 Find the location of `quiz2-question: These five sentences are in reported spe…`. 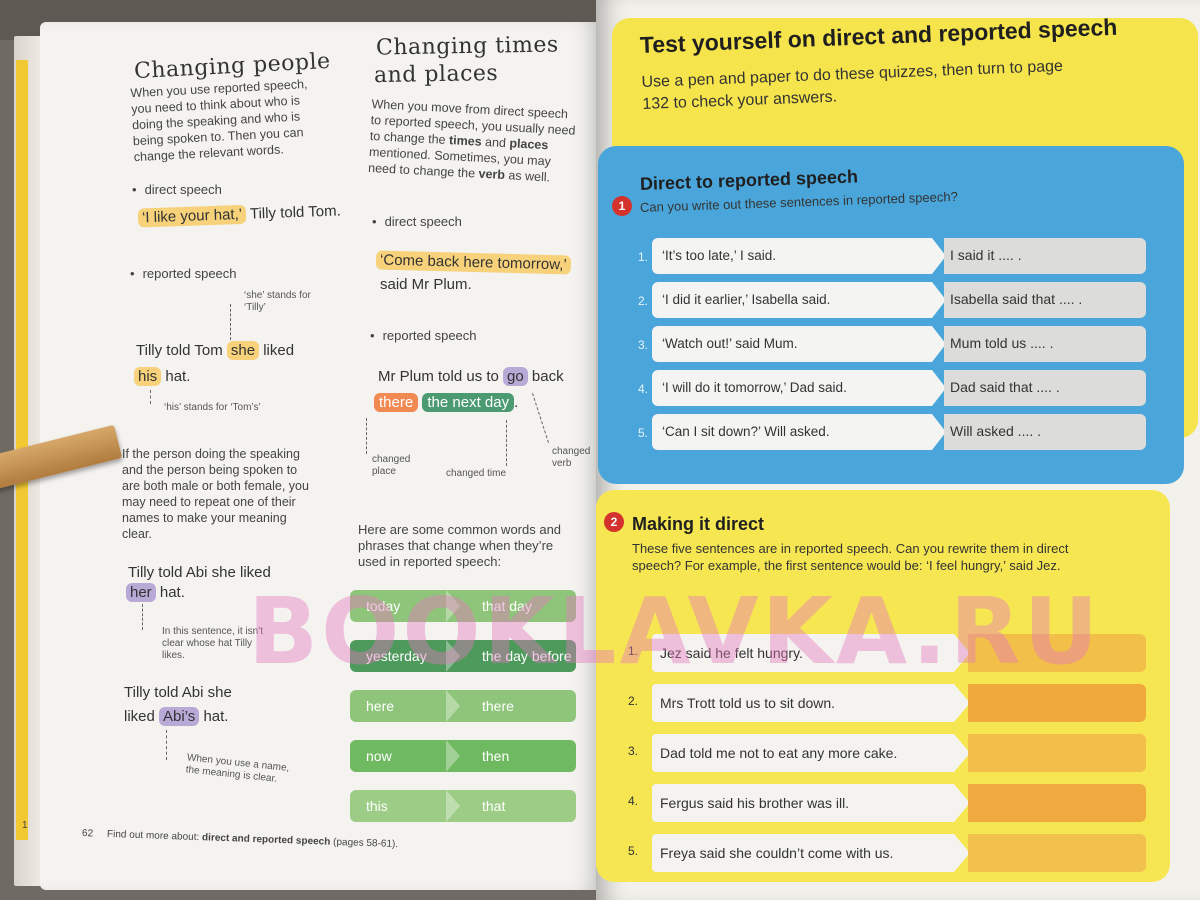

quiz2-question: These five sentences are in reported spe… is located at coordinates (850, 557).